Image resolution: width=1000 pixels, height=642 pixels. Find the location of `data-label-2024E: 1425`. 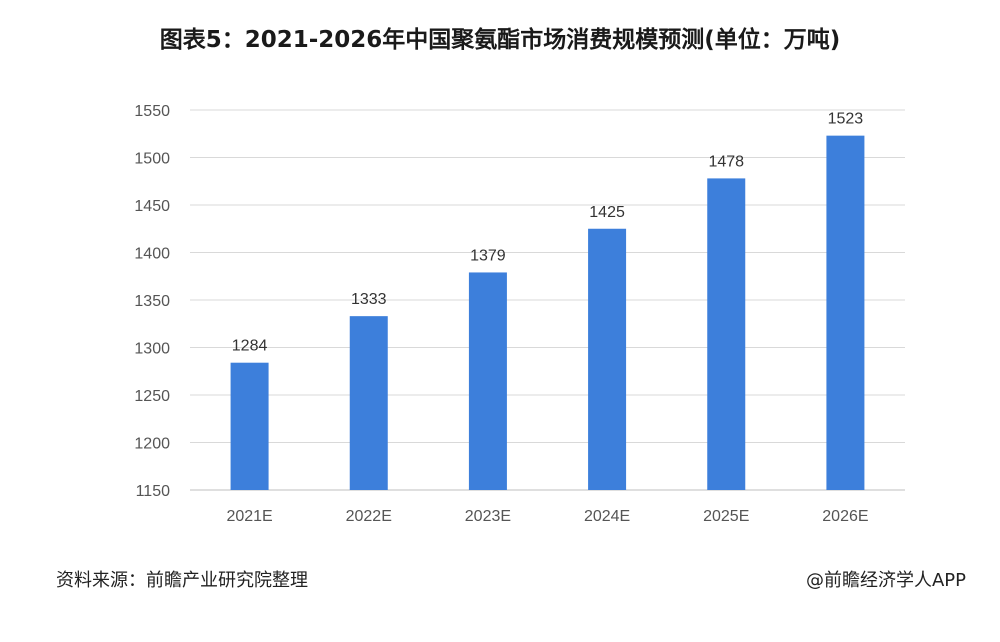

data-label-2024E: 1425 is located at coordinates (607, 212).